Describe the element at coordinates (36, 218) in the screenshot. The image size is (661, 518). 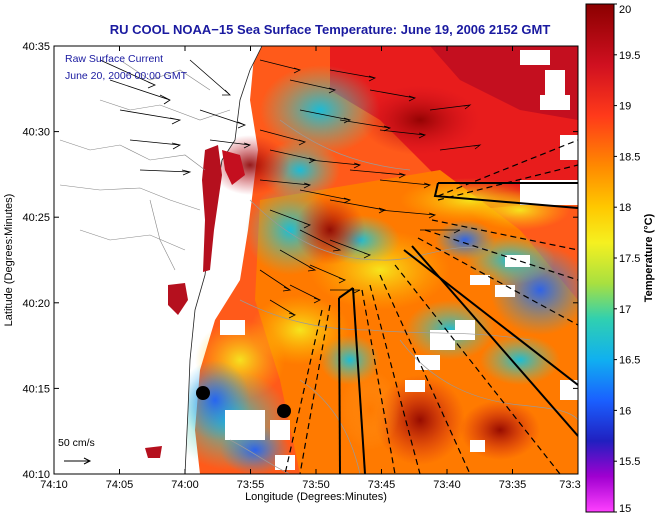
I see `y-tick-label: 40:25` at that location.